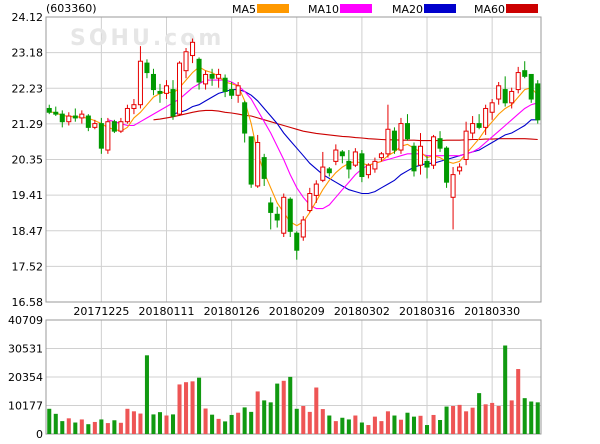 The width and height of the screenshot is (600, 444). I want to click on date-tick-label: 20180302, so click(362, 311).